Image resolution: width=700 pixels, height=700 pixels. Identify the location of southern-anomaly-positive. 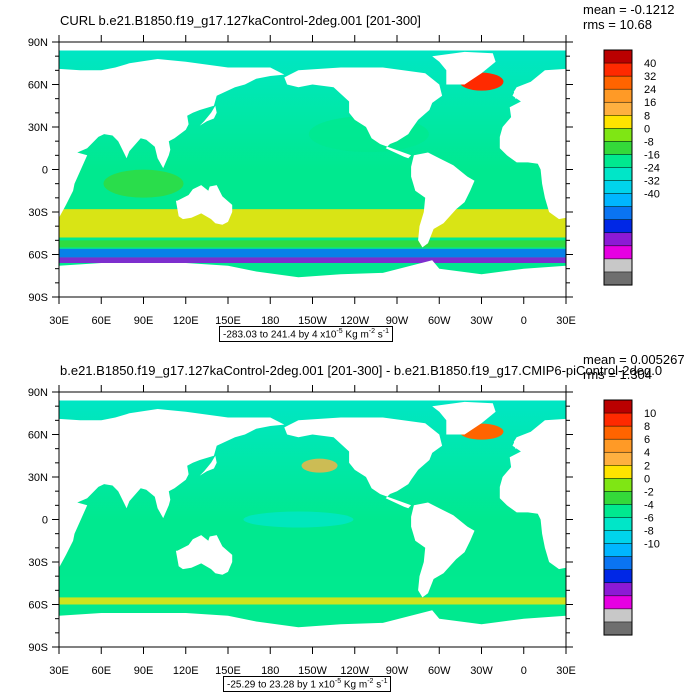
(312, 601).